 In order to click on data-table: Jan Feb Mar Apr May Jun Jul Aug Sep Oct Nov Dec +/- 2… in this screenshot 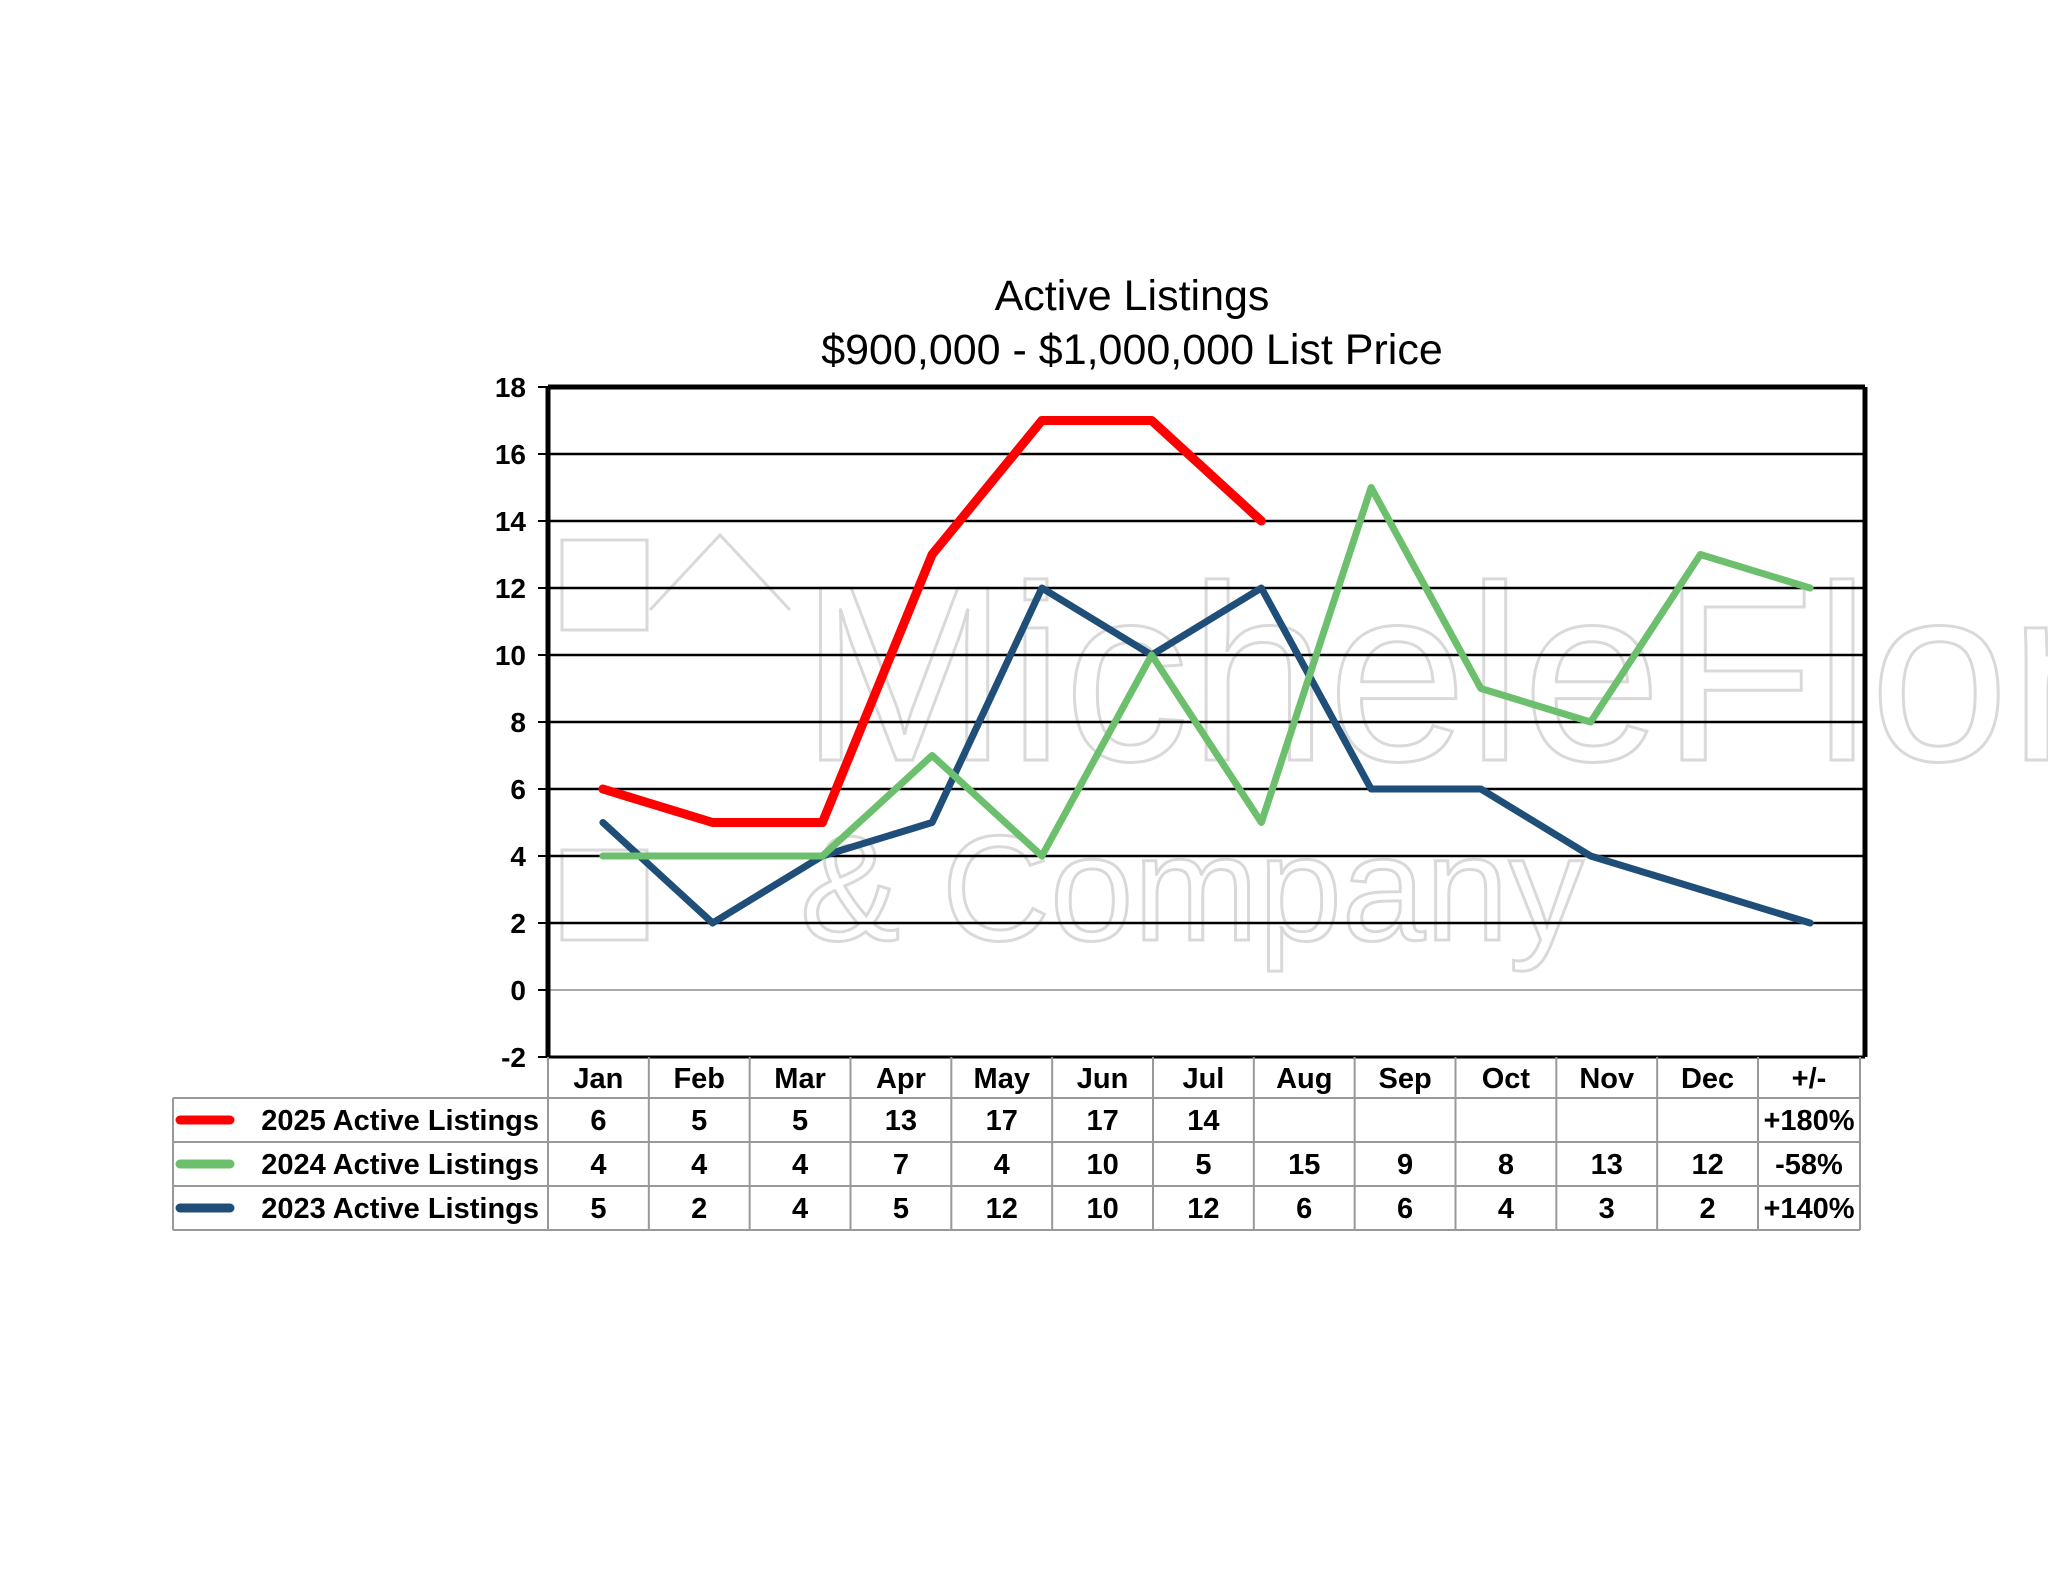, I will do `click(1016, 1144)`.